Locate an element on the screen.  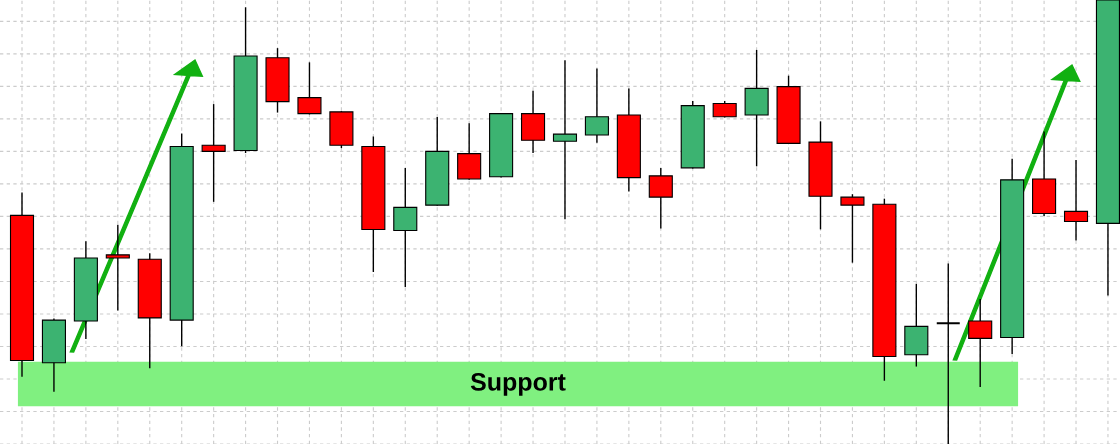
band-label: Support is located at coordinates (518, 384).